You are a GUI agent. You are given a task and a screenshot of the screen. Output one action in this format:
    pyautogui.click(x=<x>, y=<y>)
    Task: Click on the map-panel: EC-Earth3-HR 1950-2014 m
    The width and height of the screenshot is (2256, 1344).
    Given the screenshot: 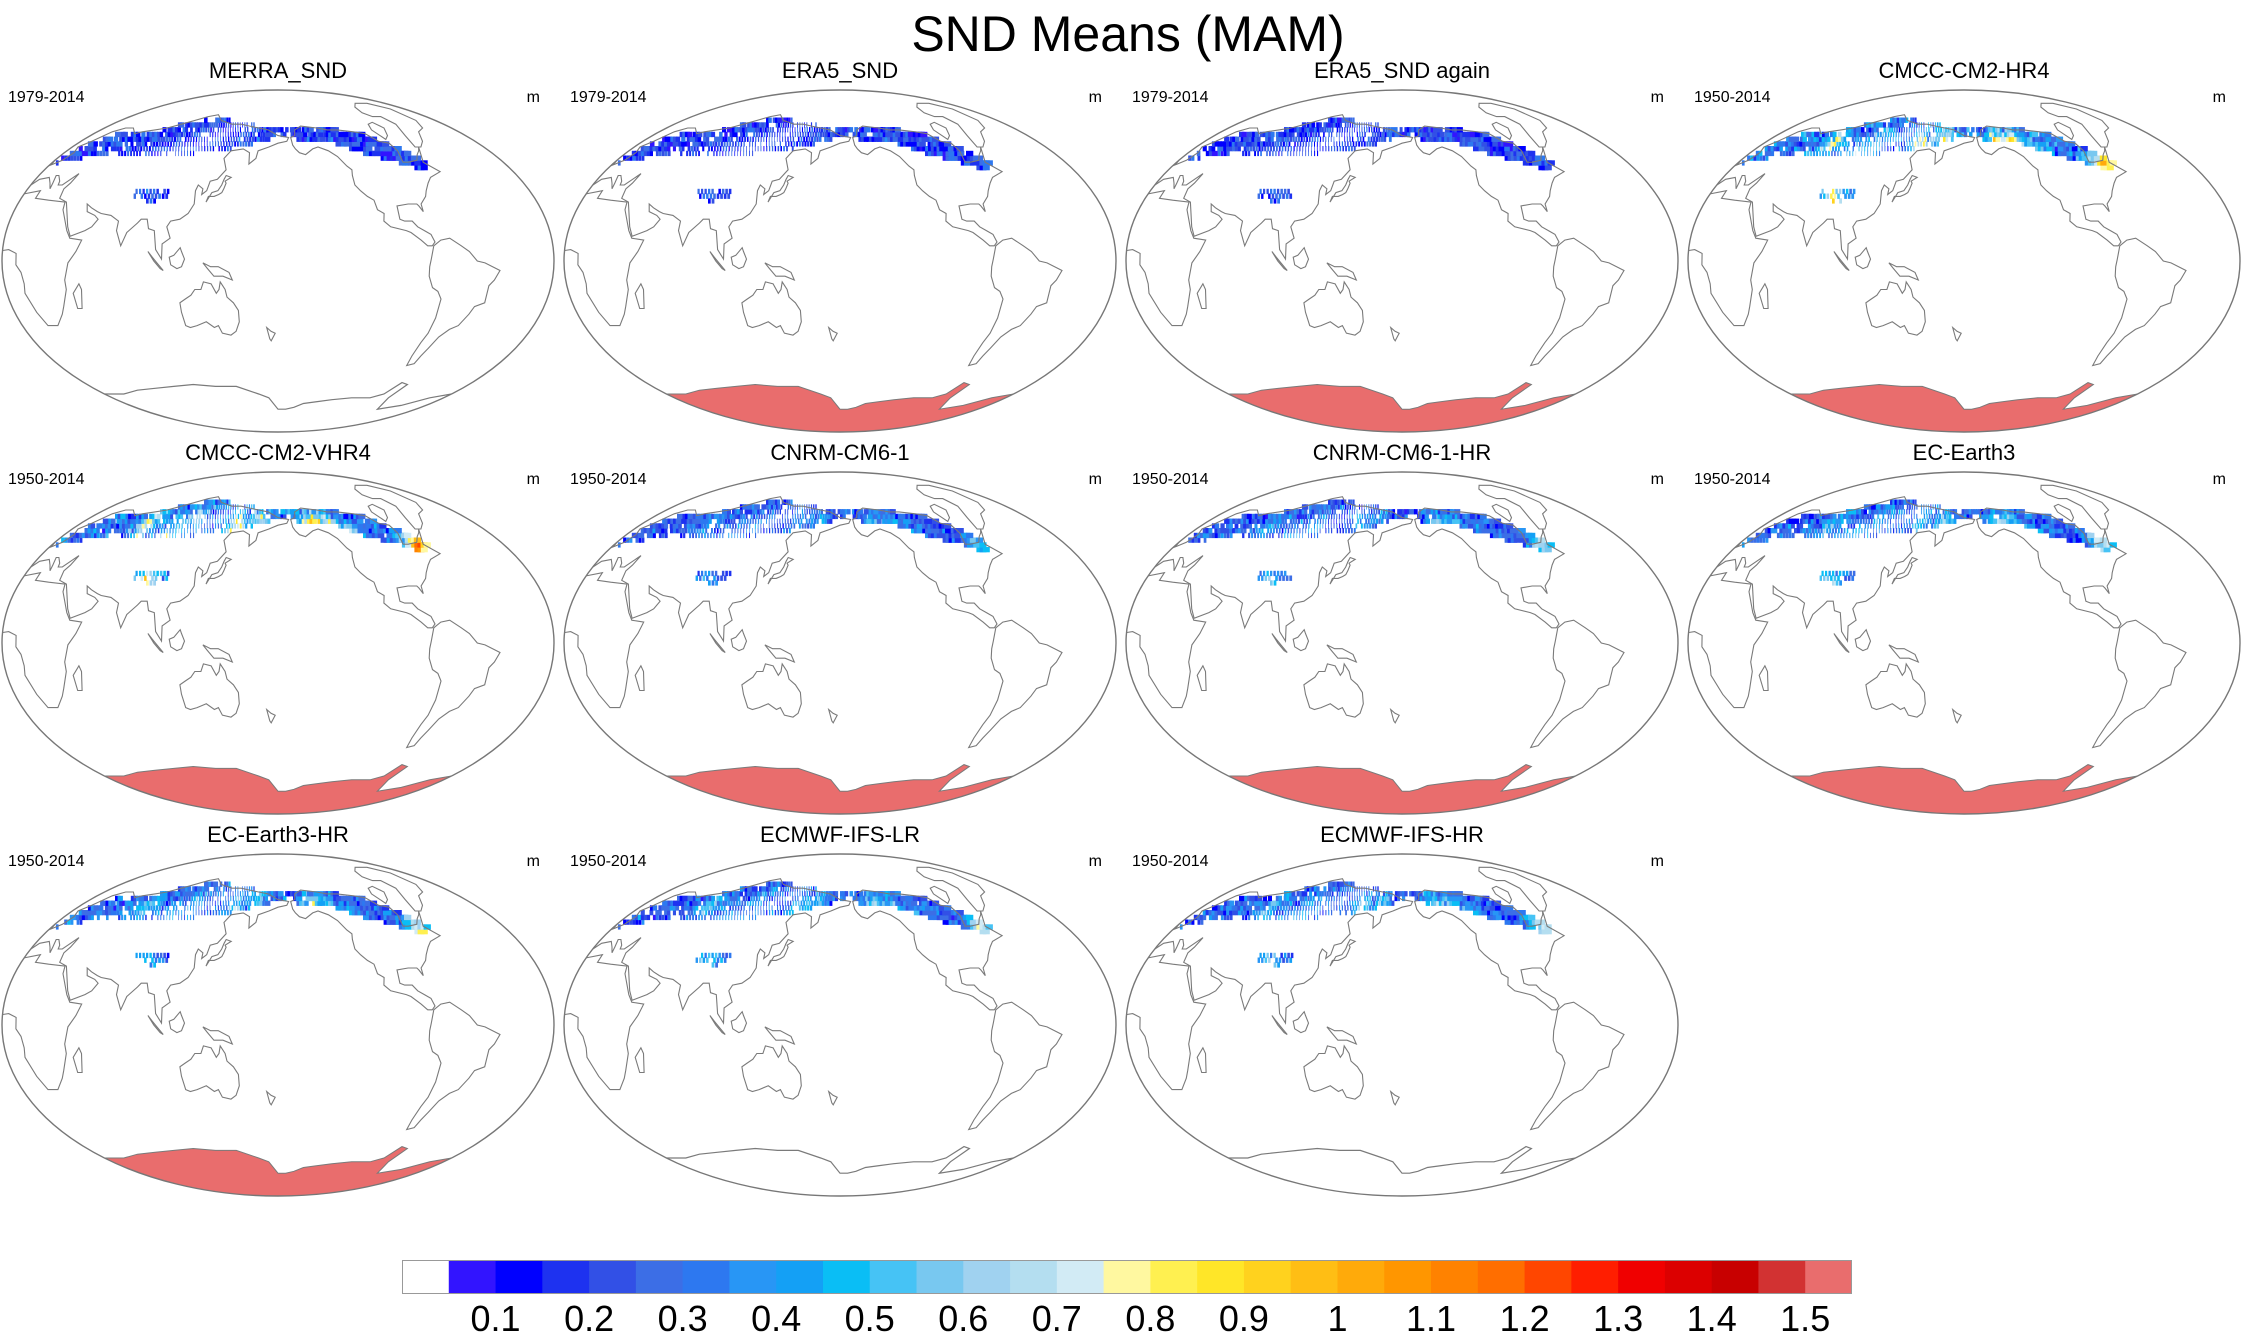 What is the action you would take?
    pyautogui.click(x=278, y=1012)
    